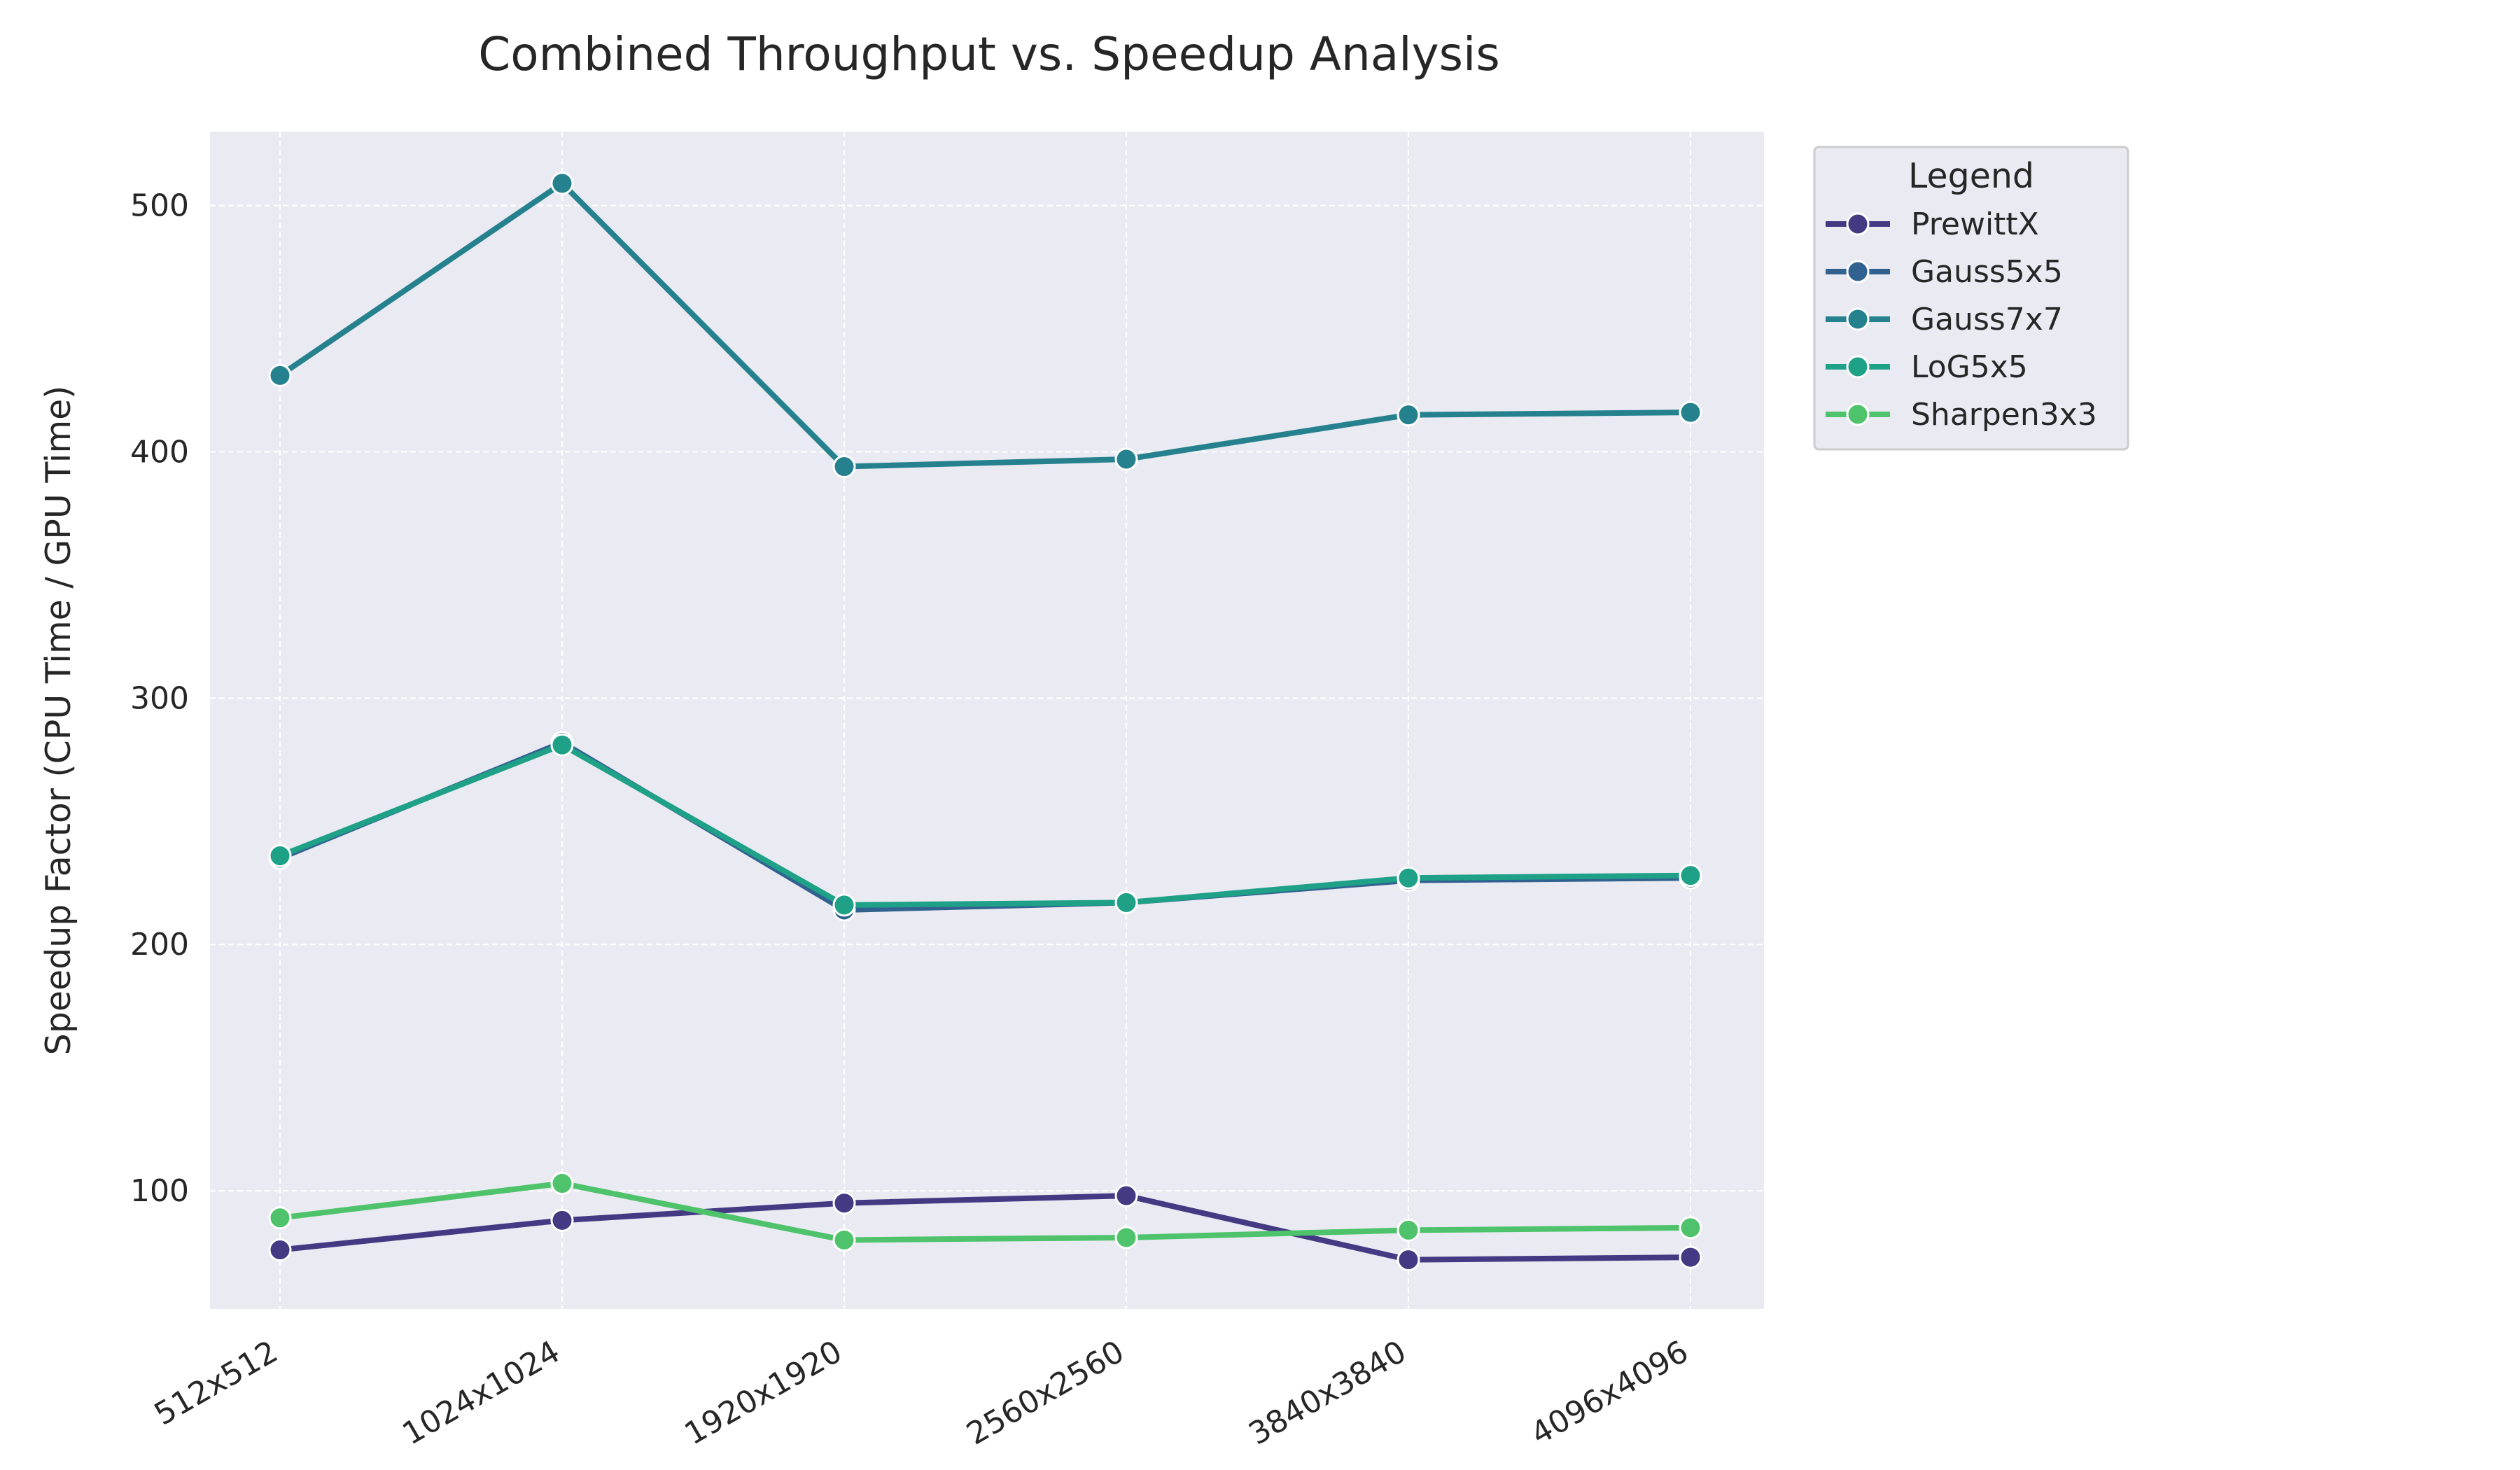 The width and height of the screenshot is (2520, 1470). What do you see at coordinates (1969, 367) in the screenshot?
I see `legend-label: LoG5x5` at bounding box center [1969, 367].